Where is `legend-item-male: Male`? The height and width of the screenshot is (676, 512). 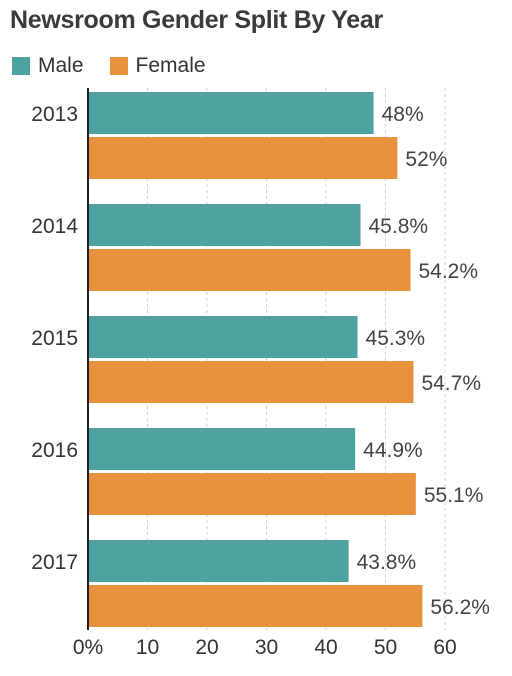 legend-item-male: Male is located at coordinates (48, 66).